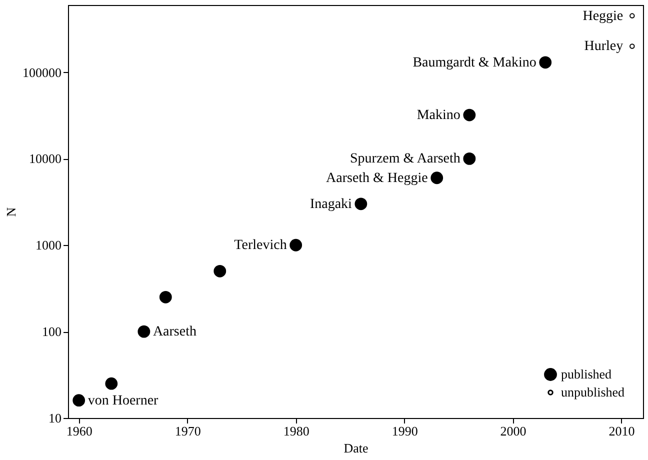 The width and height of the screenshot is (648, 460). I want to click on annotation: Makino, so click(438, 116).